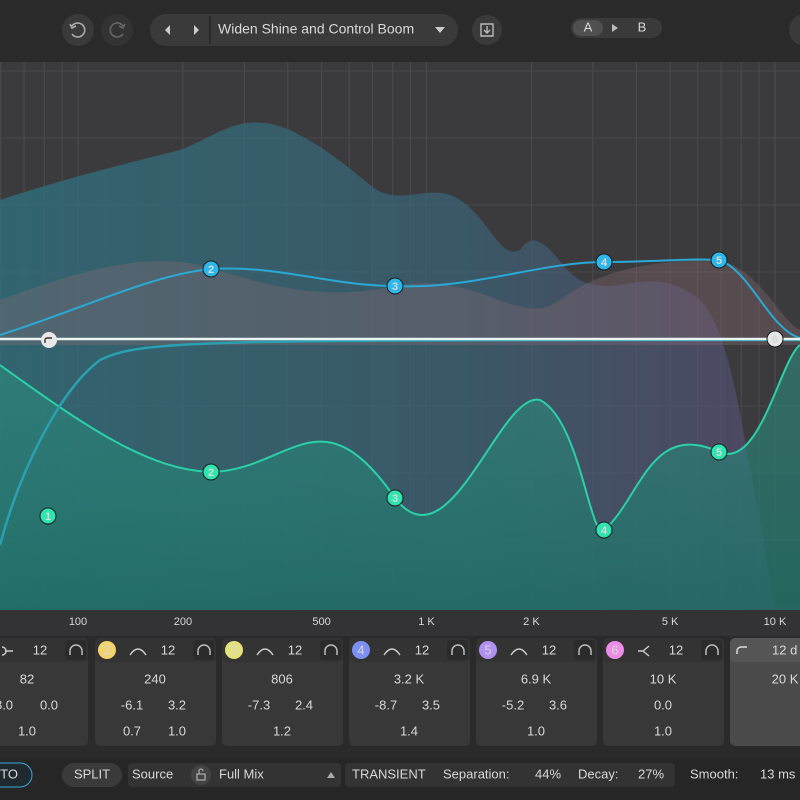 The image size is (800, 800). What do you see at coordinates (615, 28) in the screenshot?
I see `ab-copy` at bounding box center [615, 28].